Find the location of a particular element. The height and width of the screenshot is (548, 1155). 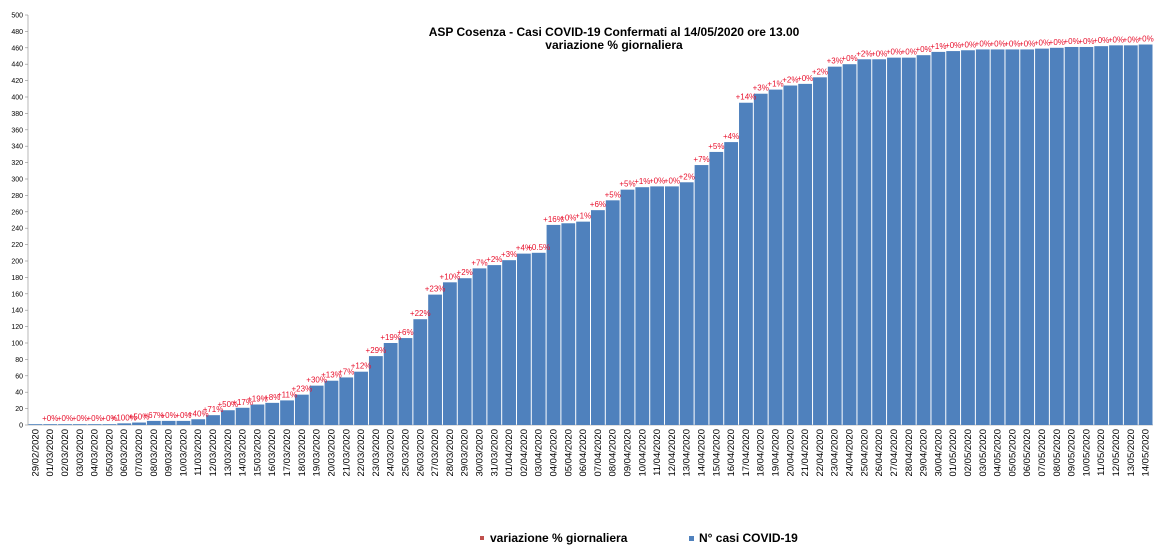

x-tick-label: 02/03/2020 is located at coordinates (65, 453).